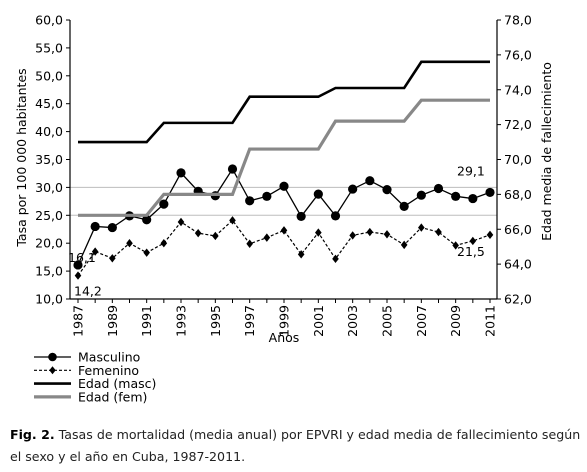 This screenshot has width=587, height=472. What do you see at coordinates (88, 291) in the screenshot?
I see `data-label: 14,2` at bounding box center [88, 291].